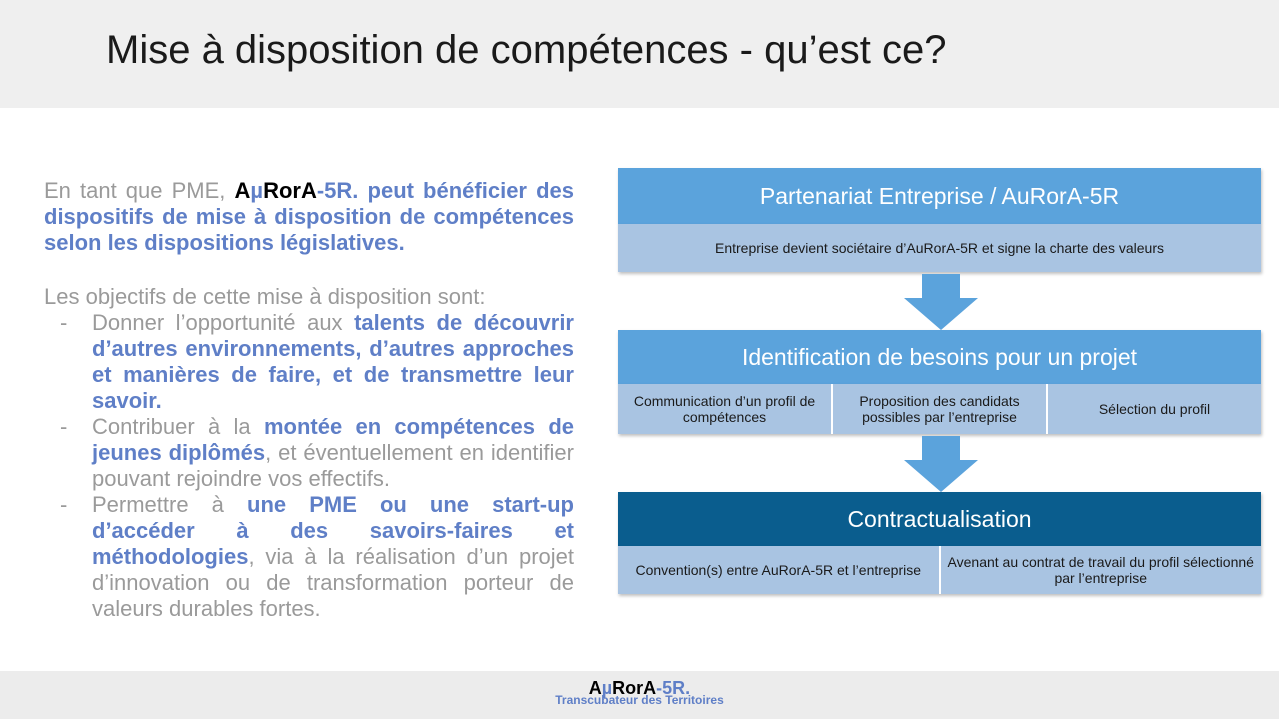  I want to click on footer-logo: AµRorA-5R. Transcubateur des Territoires, so click(639, 692).